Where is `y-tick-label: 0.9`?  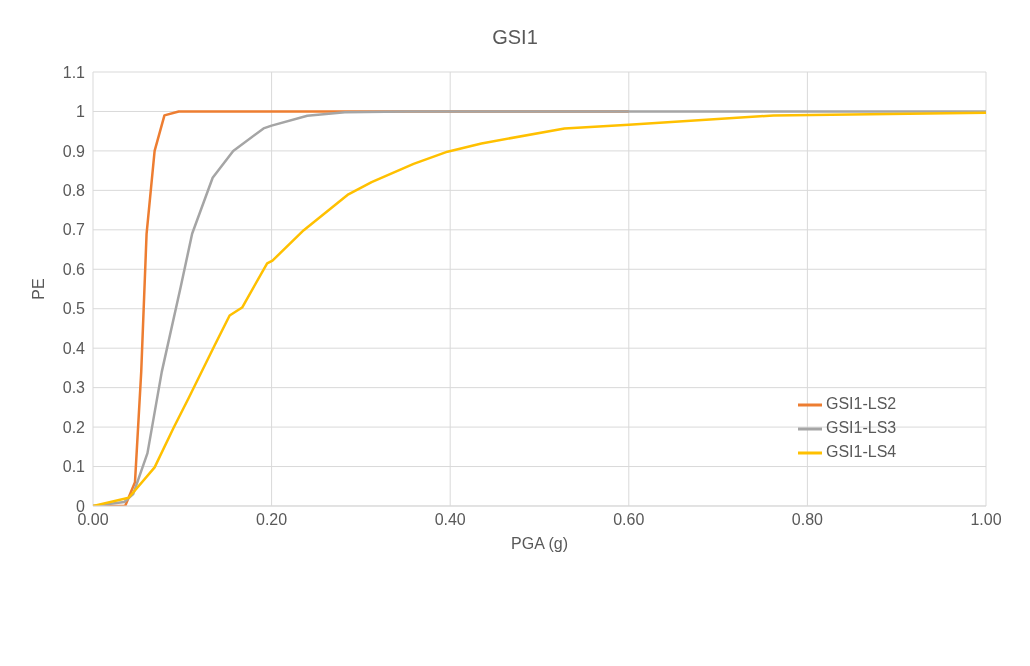 y-tick-label: 0.9 is located at coordinates (74, 151).